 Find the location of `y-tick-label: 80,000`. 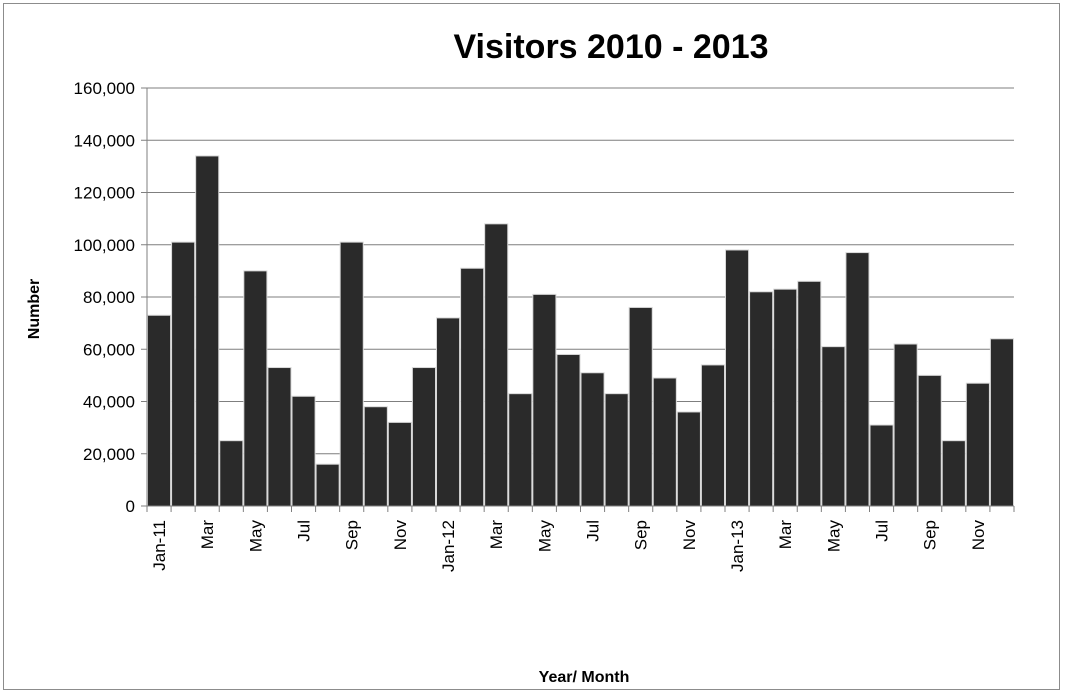

y-tick-label: 80,000 is located at coordinates (109, 297).